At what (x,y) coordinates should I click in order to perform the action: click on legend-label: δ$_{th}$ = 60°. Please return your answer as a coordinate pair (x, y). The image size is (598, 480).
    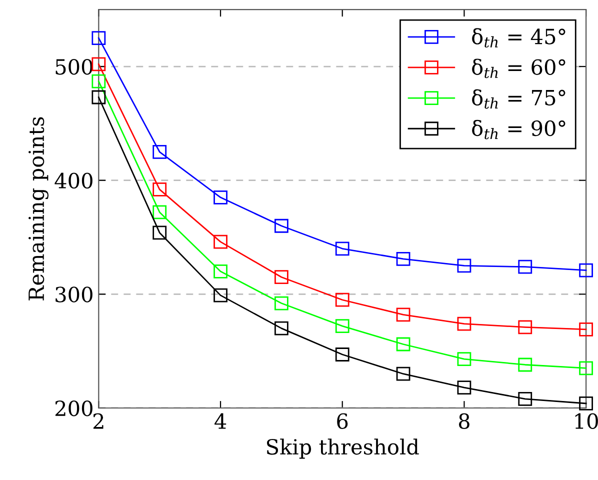
    Looking at the image, I should click on (519, 68).